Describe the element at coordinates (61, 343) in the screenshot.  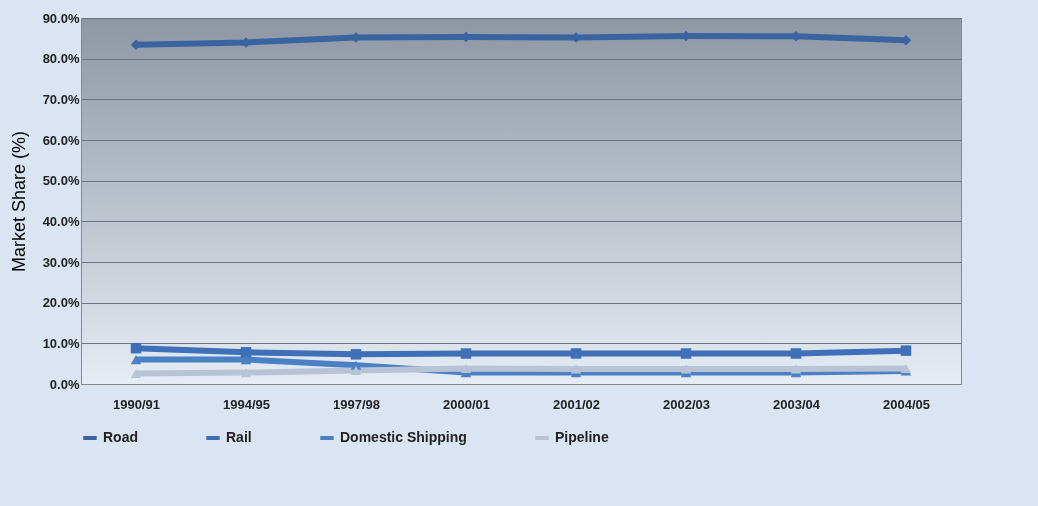
I see `y-tick-label: 10.0%` at that location.